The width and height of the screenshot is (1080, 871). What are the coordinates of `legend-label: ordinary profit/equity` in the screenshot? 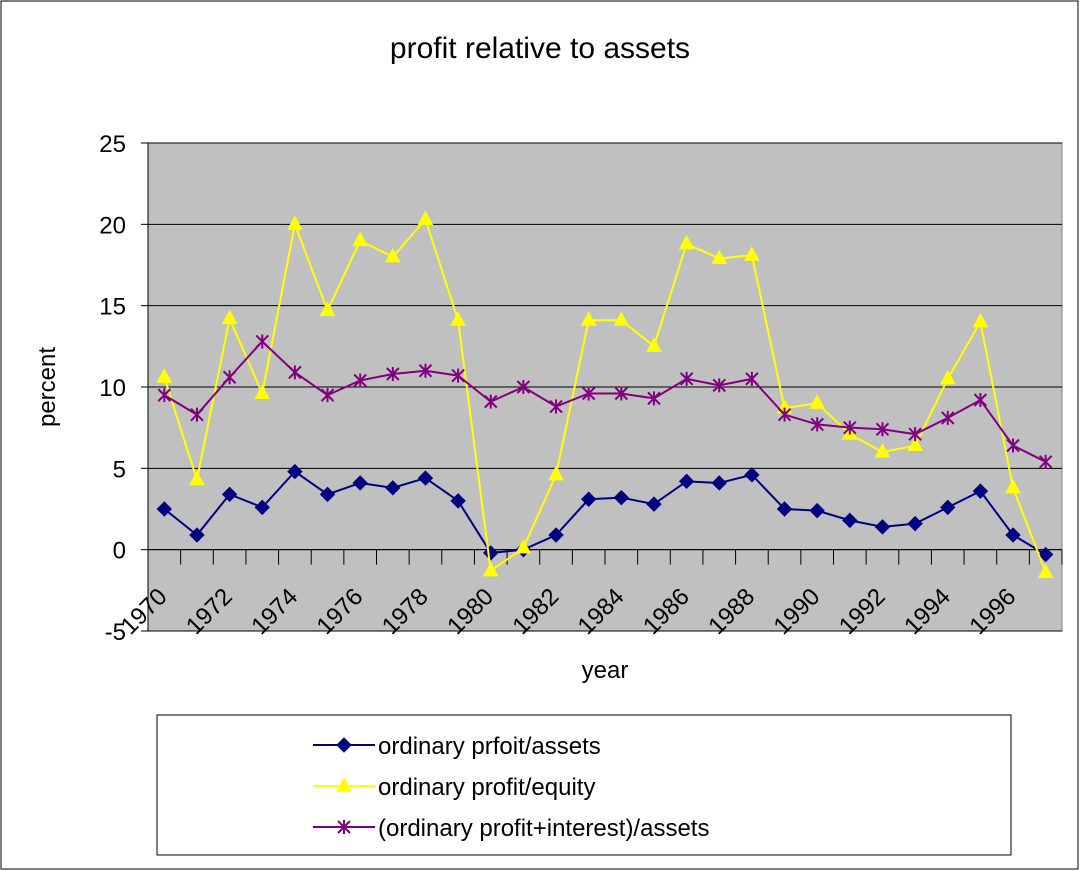 It's located at (486, 787).